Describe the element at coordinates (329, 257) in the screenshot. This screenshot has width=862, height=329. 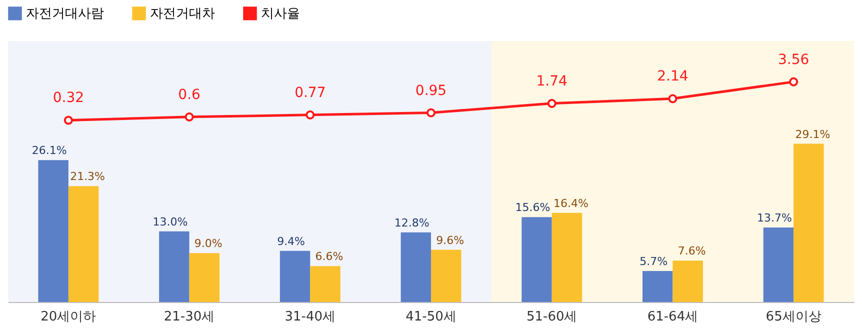
I see `data-label: 6.6%` at that location.